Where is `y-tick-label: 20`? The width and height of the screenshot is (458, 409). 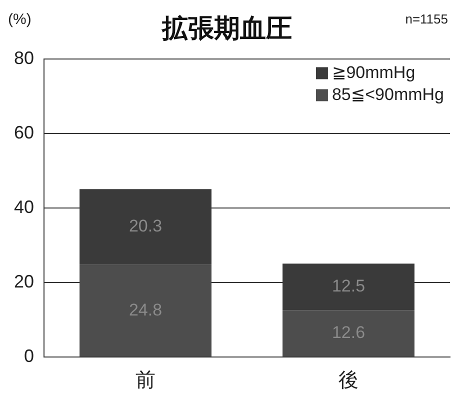
y-tick-label: 20 is located at coordinates (24, 282).